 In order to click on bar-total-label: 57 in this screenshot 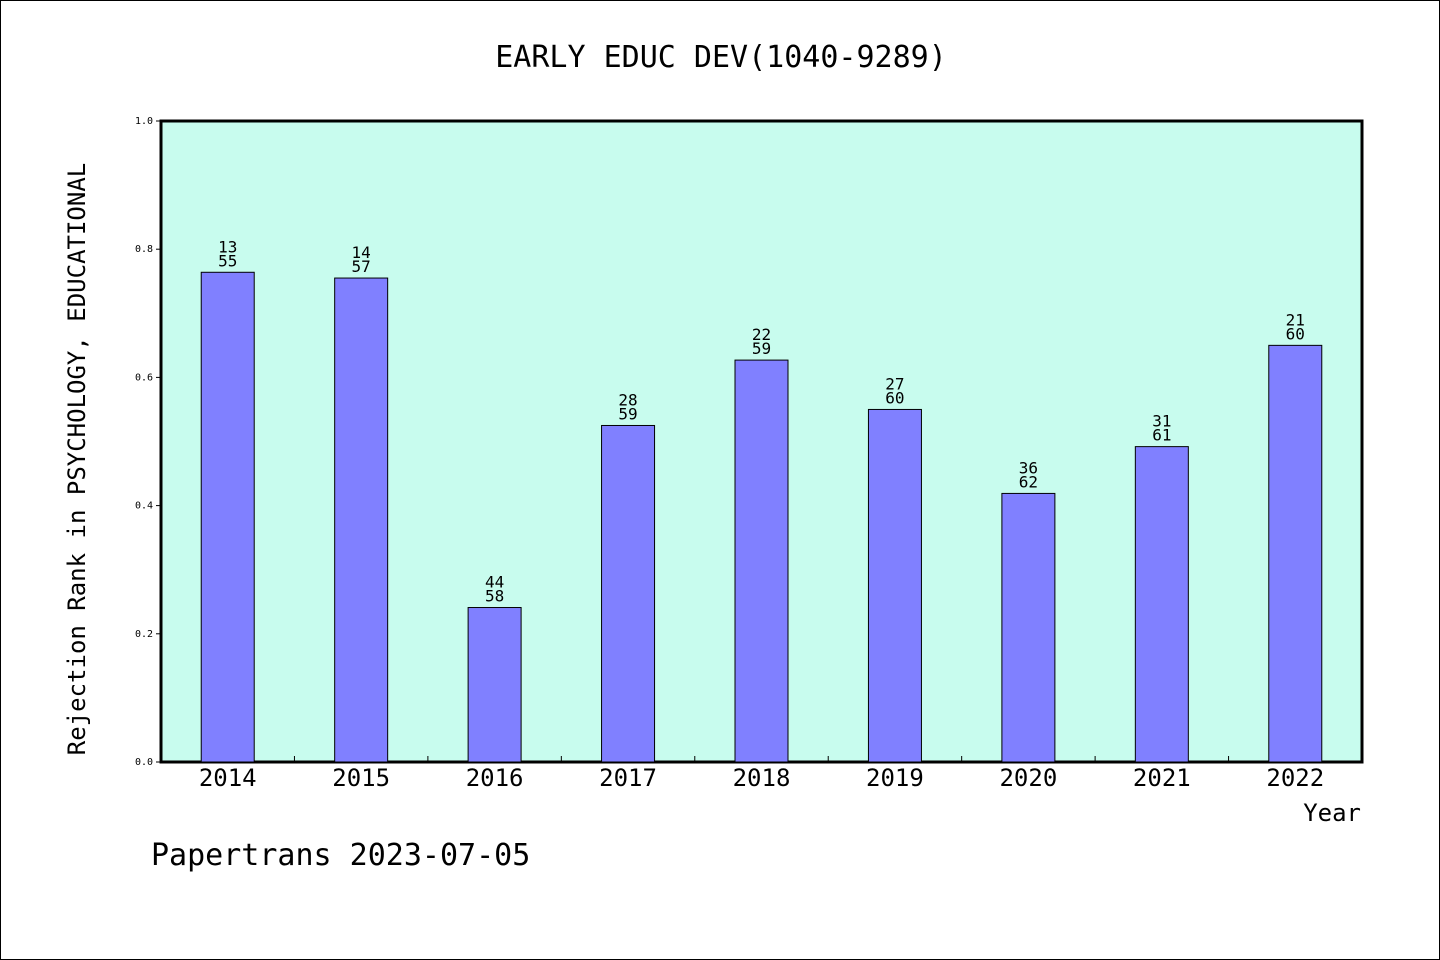, I will do `click(361, 266)`.